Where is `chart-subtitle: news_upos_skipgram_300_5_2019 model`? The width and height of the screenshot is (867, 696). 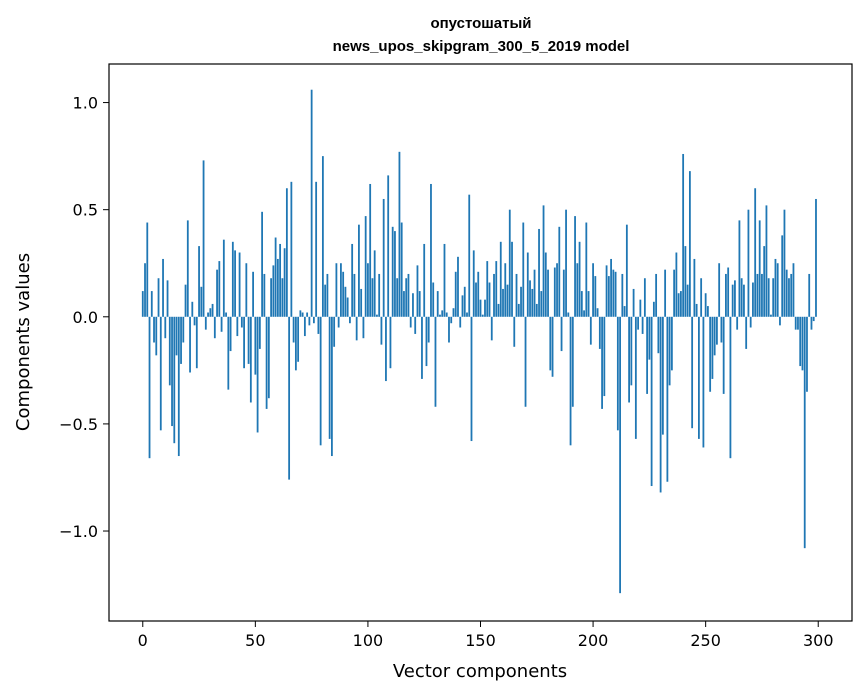
chart-subtitle: news_upos_skipgram_300_5_2019 model is located at coordinates (481, 46).